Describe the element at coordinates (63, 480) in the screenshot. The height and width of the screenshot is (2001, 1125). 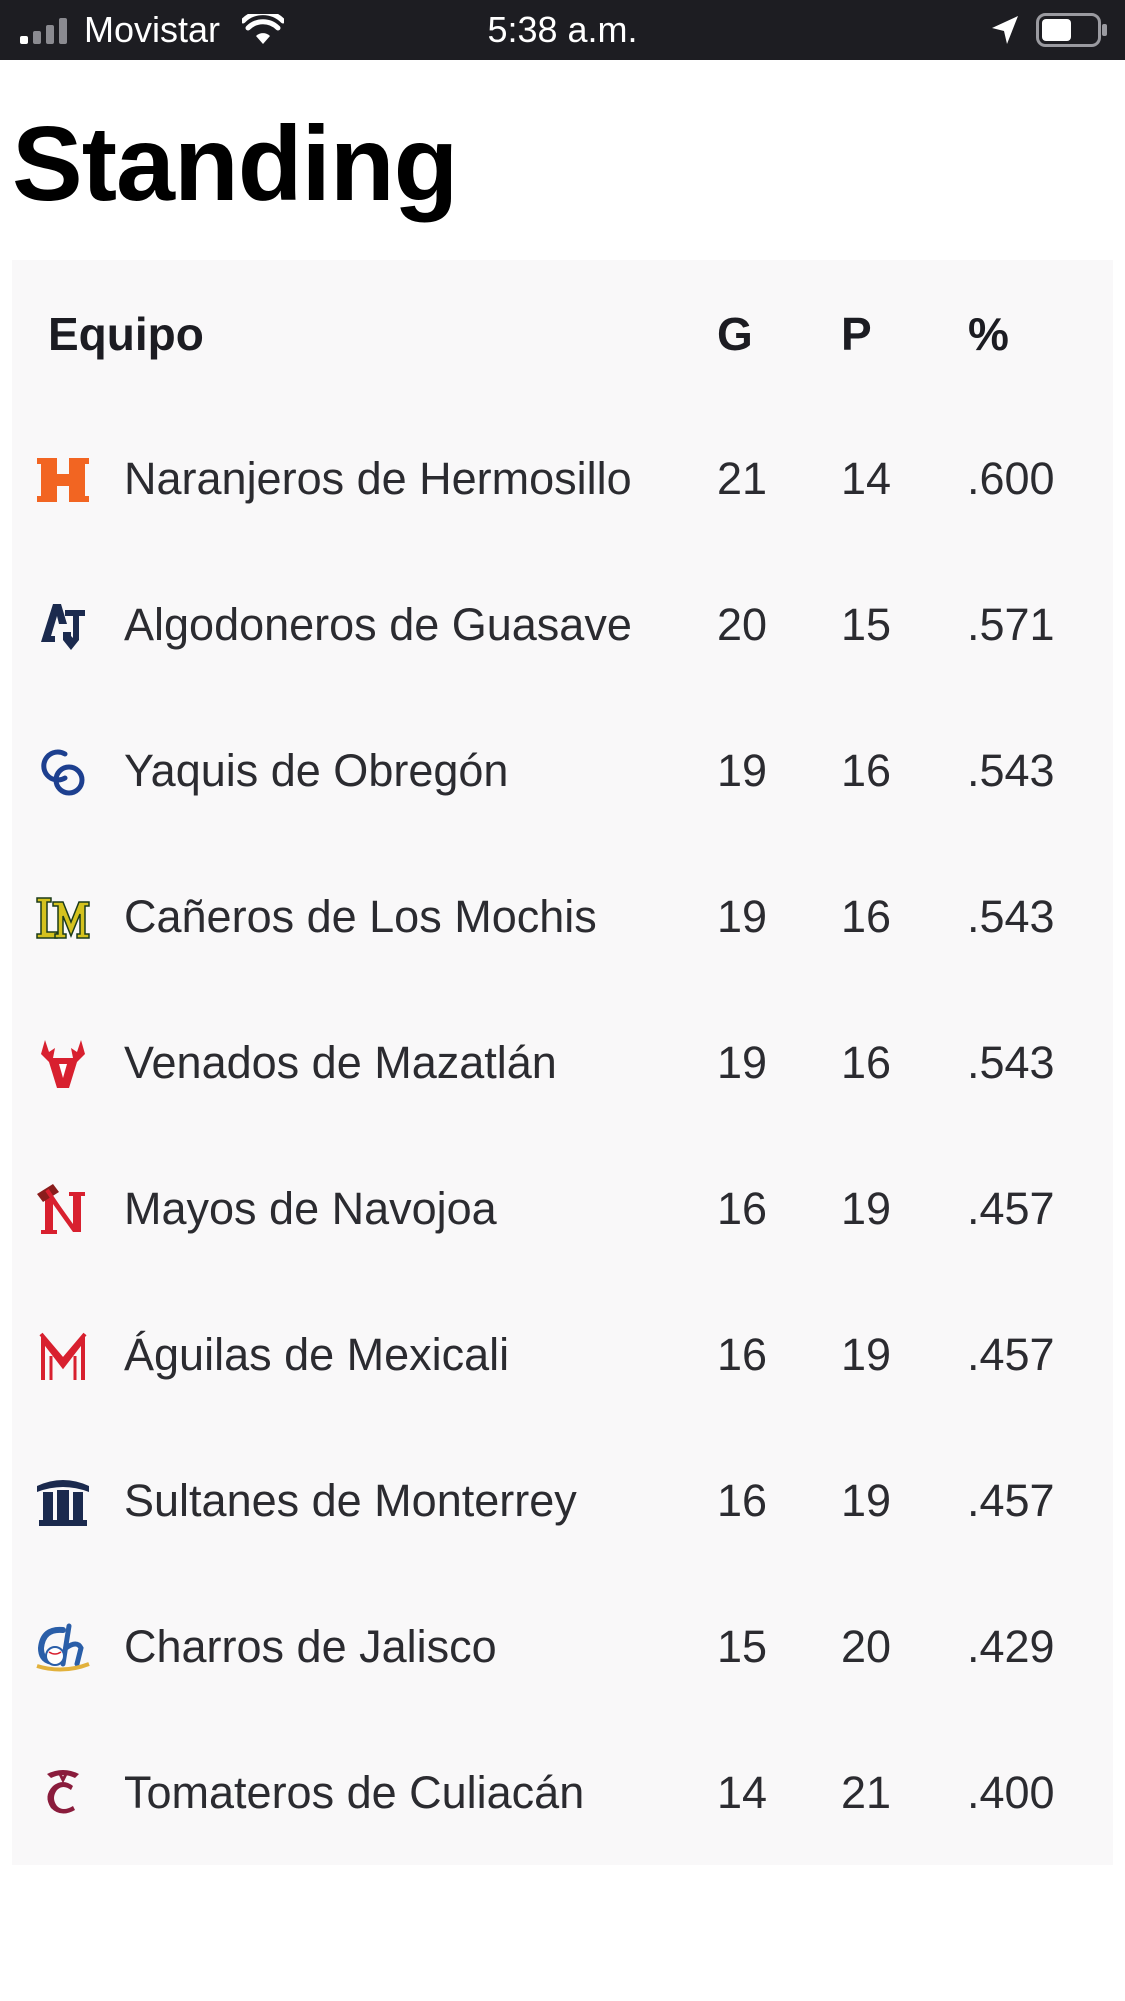
I see `naranjeros-logo-icon` at that location.